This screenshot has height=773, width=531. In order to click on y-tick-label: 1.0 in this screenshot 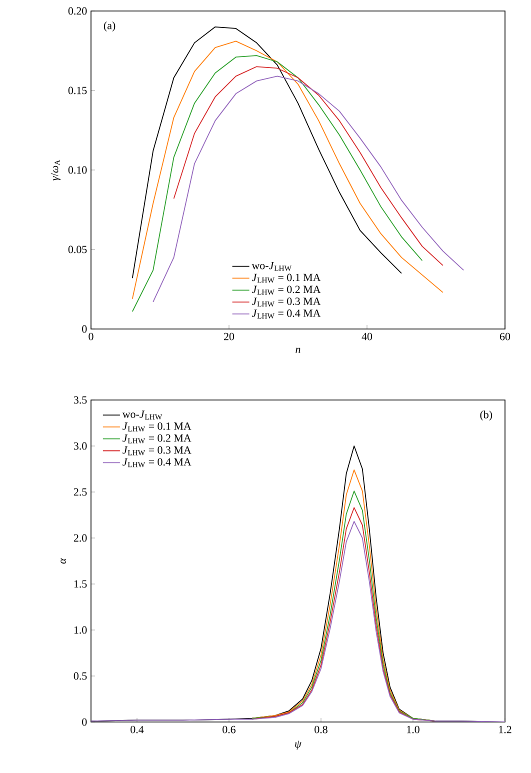, I will do `click(80, 630)`.